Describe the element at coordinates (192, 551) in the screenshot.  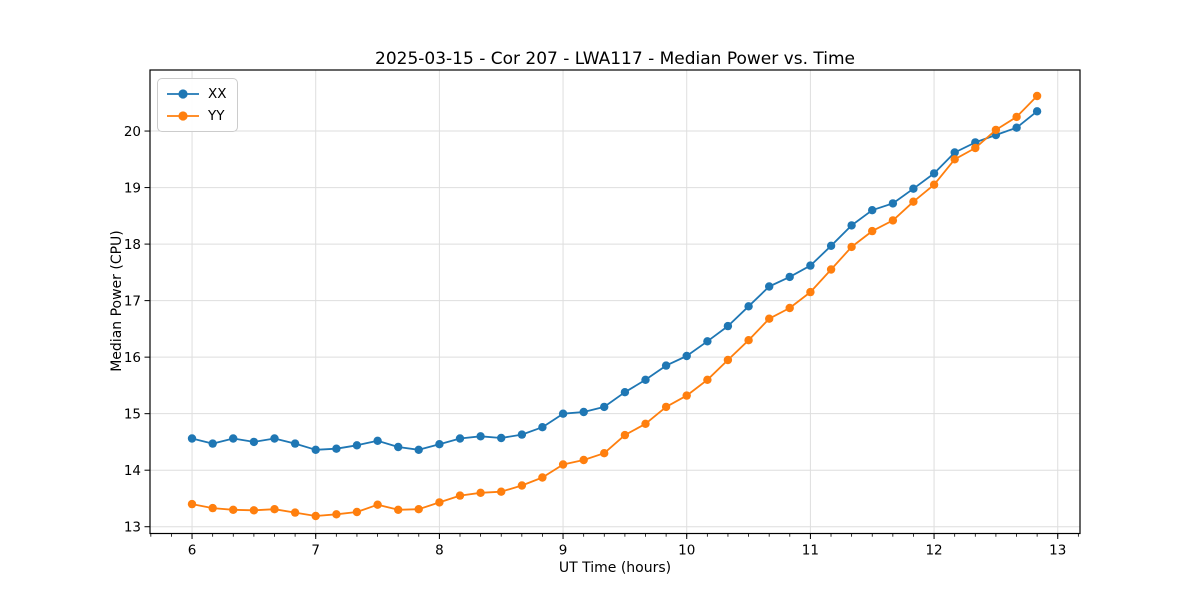
I see `x-tick-label: 6` at that location.